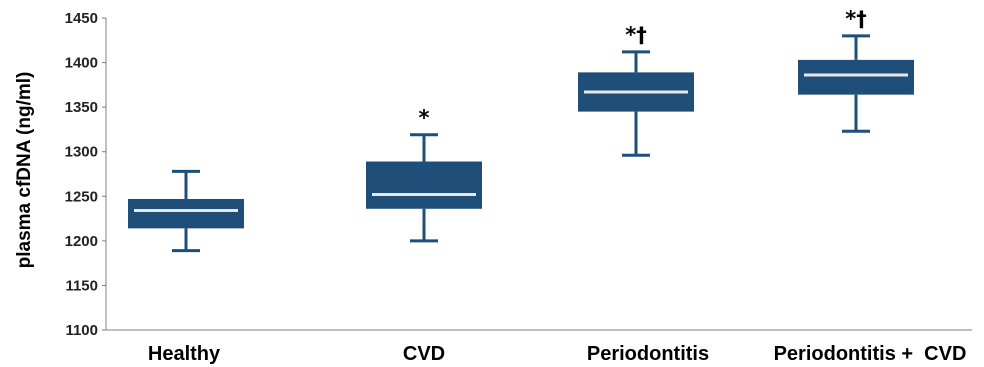 Image resolution: width=984 pixels, height=367 pixels. I want to click on y-tick-label: 1450, so click(81, 18).